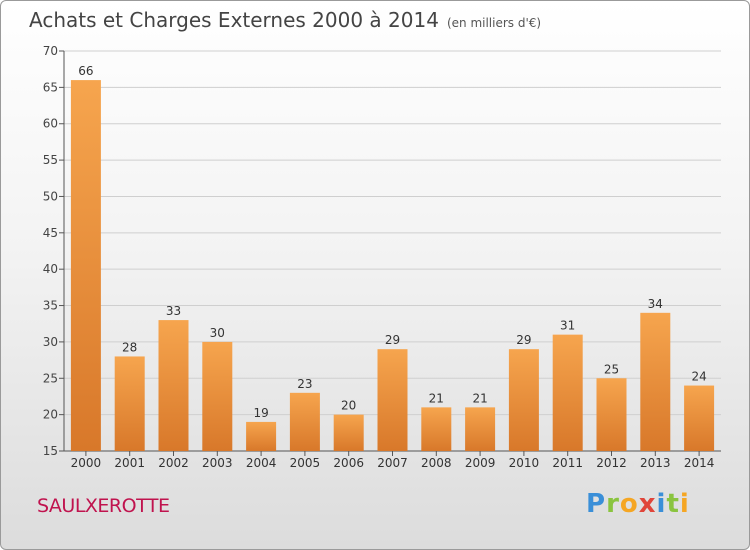 This screenshot has width=750, height=550. I want to click on brand-logo: Proxiti, so click(638, 504).